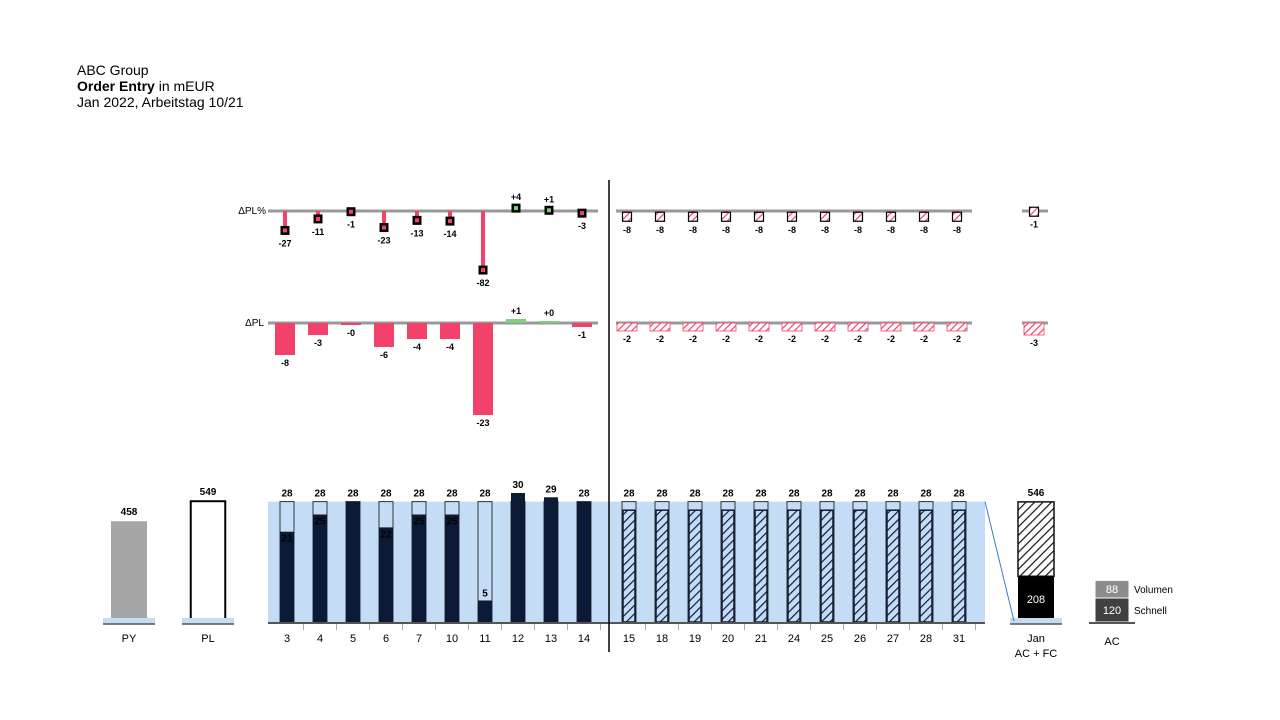 Image resolution: width=1280 pixels, height=720 pixels. Describe the element at coordinates (186, 86) in the screenshot. I see `unit-label: in mEUR` at that location.